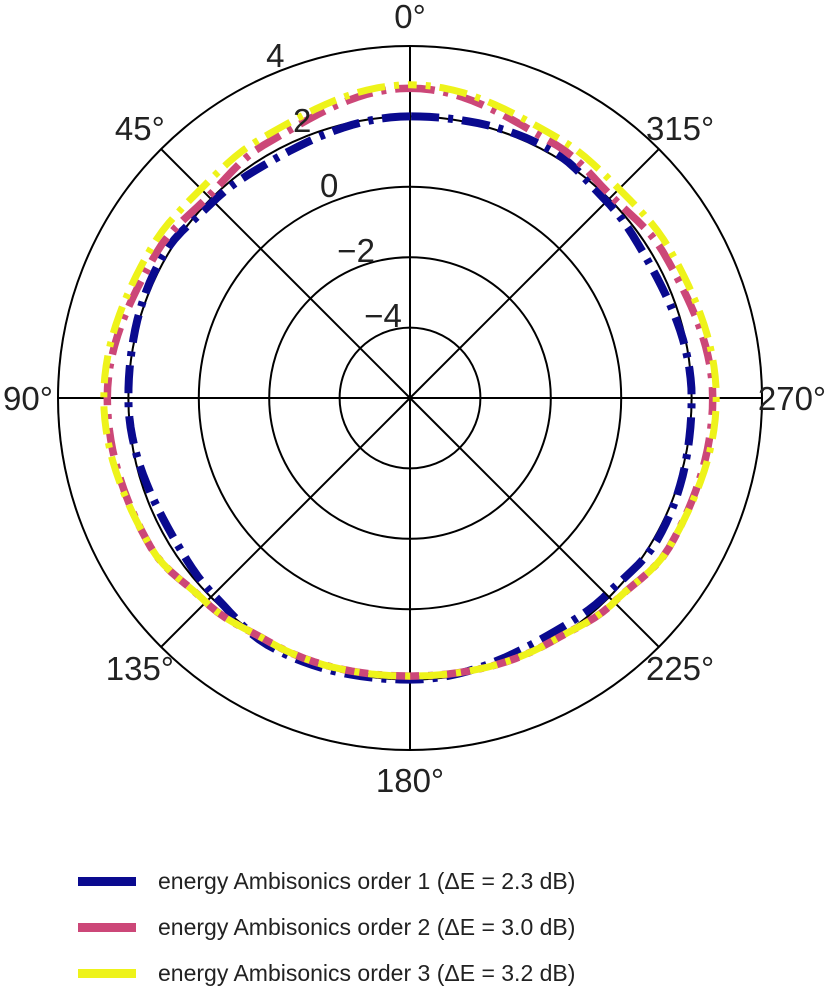 Image resolution: width=830 pixels, height=996 pixels. I want to click on legend-label-2: energy Ambisonics order 2 (ΔE = 3.0 dB), so click(367, 926).